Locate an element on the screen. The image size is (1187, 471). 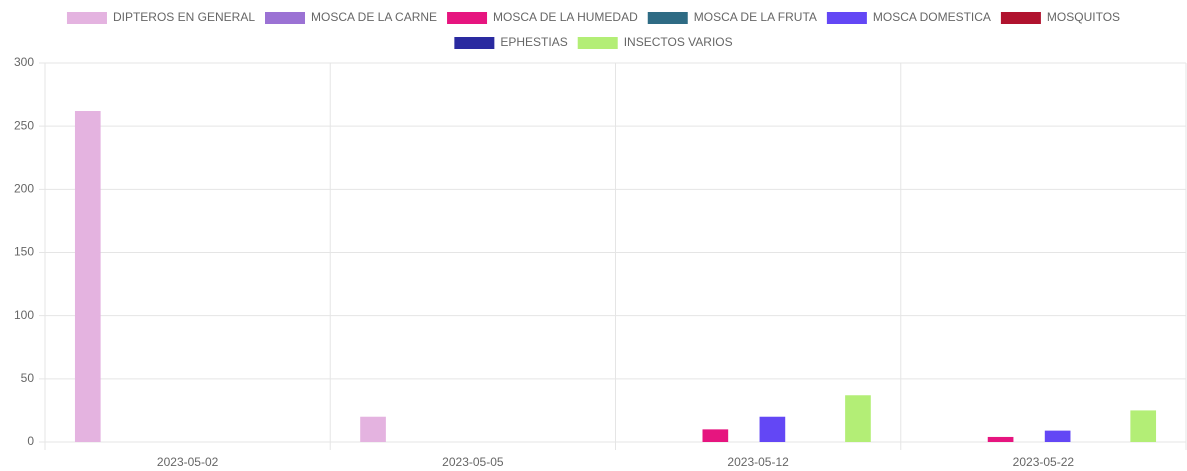
legend-label: EPHESTIAS is located at coordinates (533, 42).